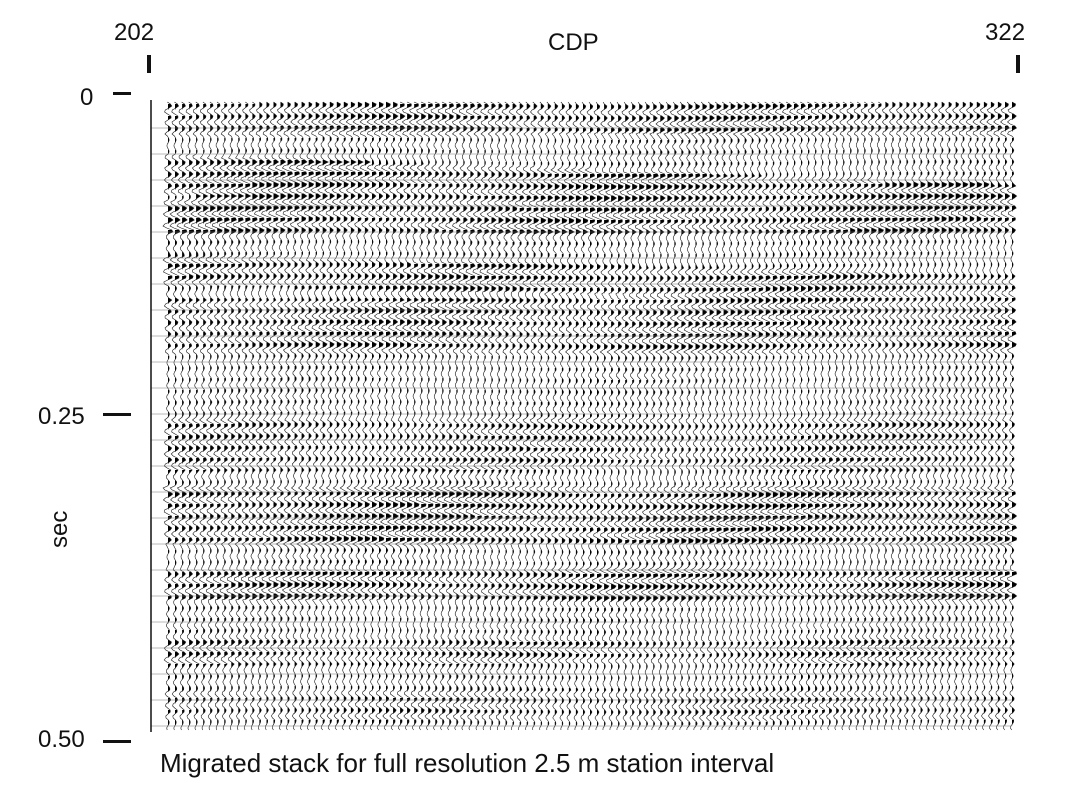  I want to click on cdp-start-label: 202, so click(134, 32).